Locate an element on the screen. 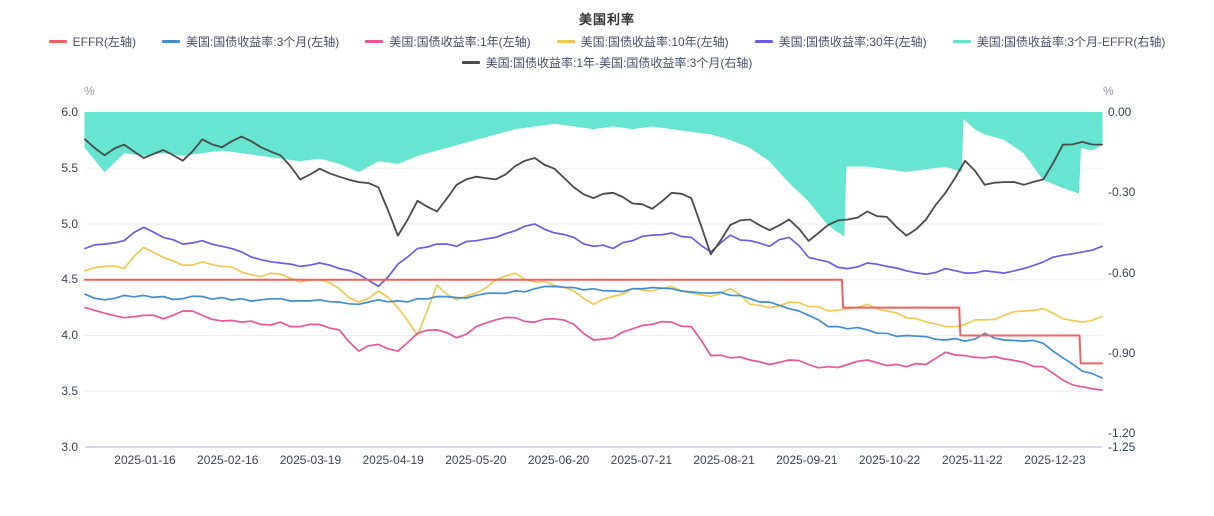 This screenshot has width=1214, height=516. legend-item-label: EFFR(左轴) is located at coordinates (104, 42).